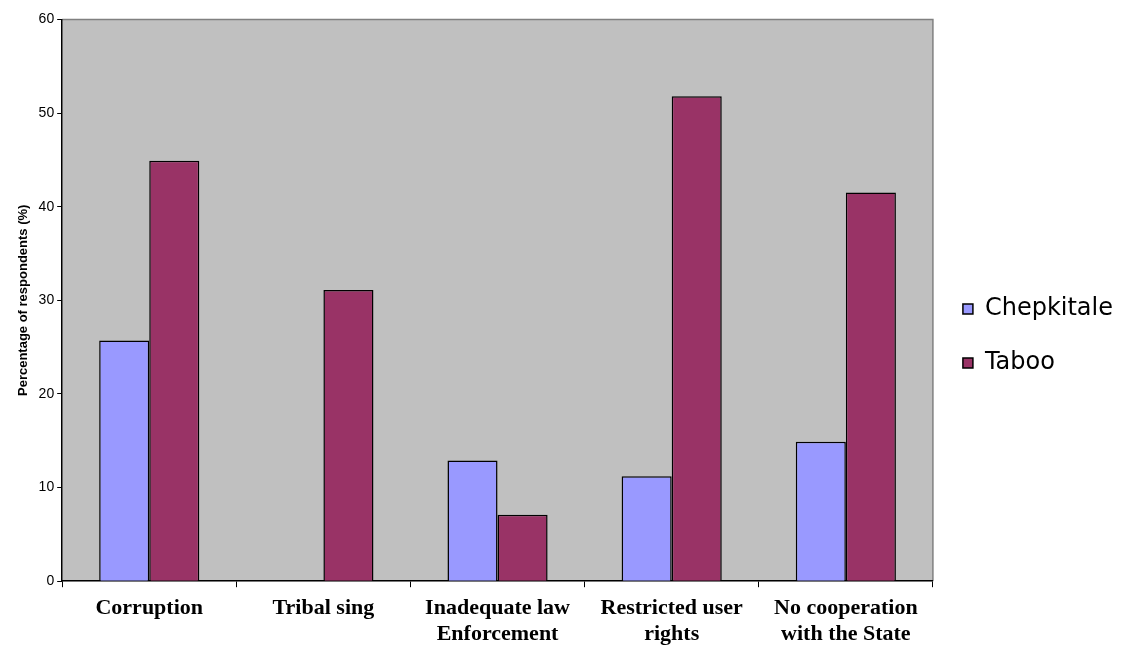 This screenshot has height=671, width=1139. Describe the element at coordinates (46, 486) in the screenshot. I see `y-tick-label: 10` at that location.